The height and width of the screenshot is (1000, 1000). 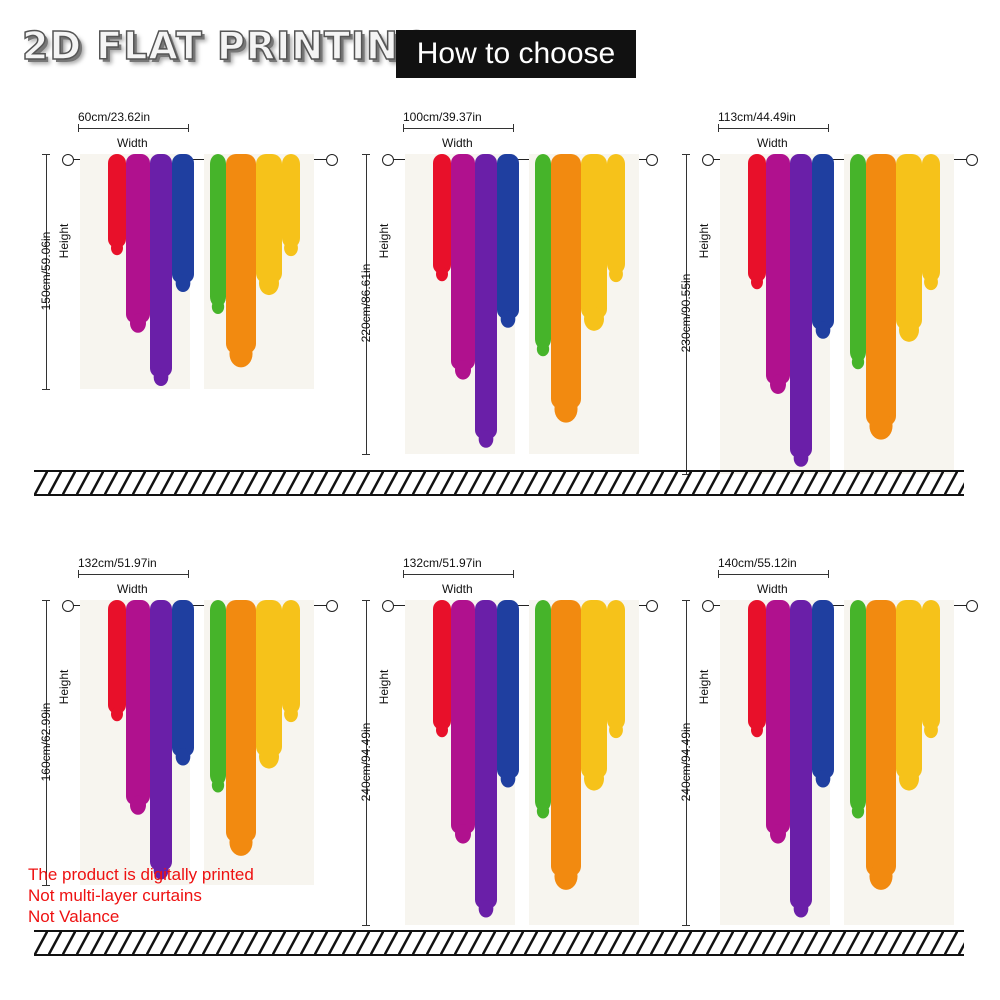 What do you see at coordinates (516, 54) in the screenshot?
I see `how-to-choose-badge: How to choose` at bounding box center [516, 54].